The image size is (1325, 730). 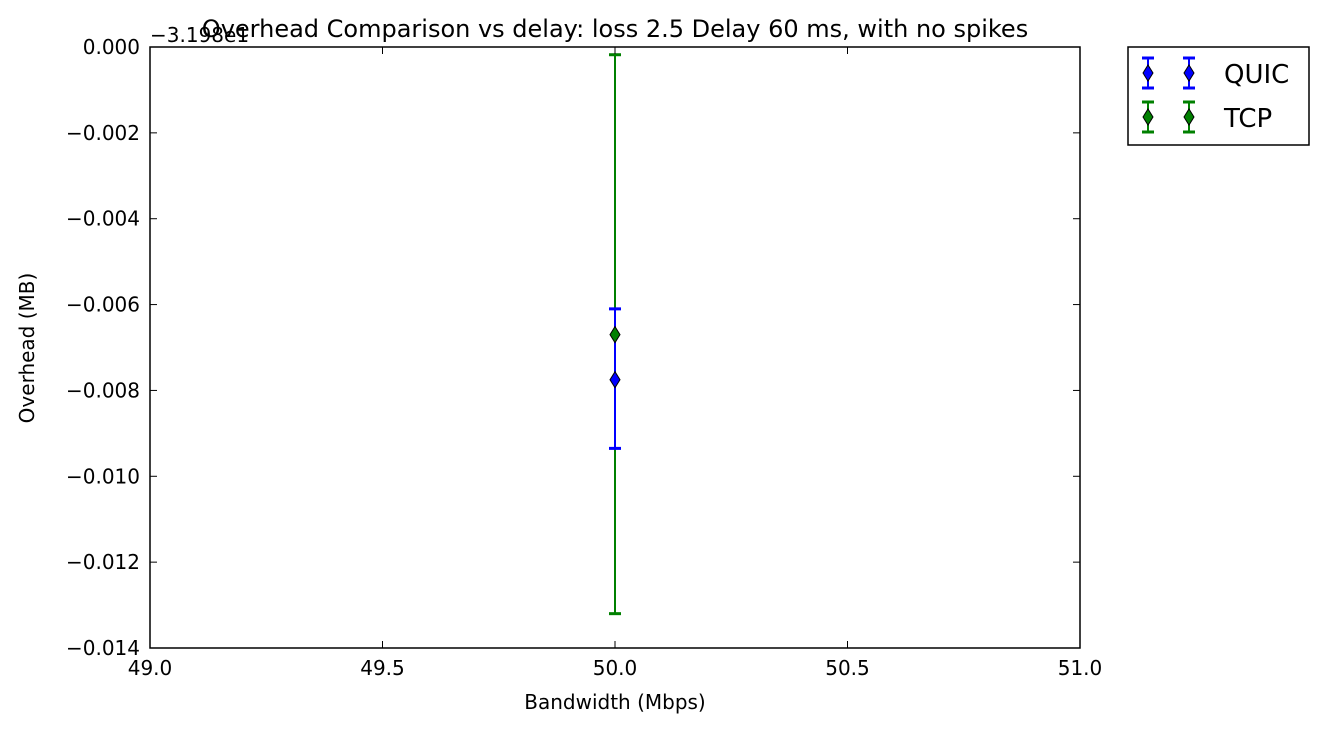 I want to click on y-axis-label: Overhead (MB), so click(x=27, y=348).